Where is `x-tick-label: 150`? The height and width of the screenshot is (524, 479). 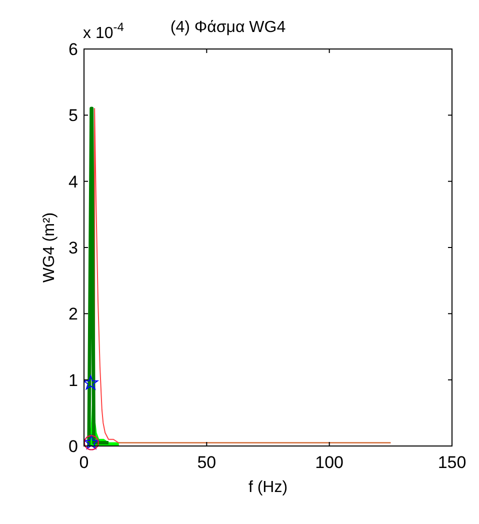 x-tick-label: 150 is located at coordinates (452, 462).